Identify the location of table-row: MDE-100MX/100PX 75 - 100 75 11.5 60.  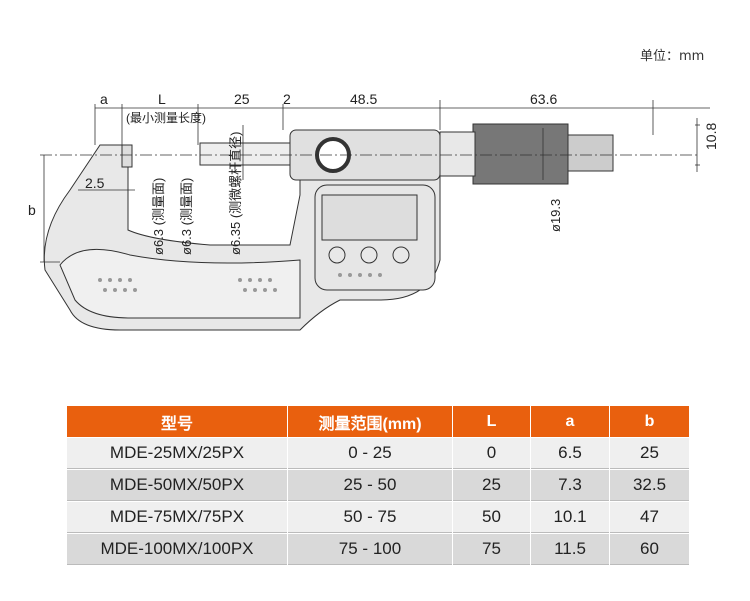
(378, 549).